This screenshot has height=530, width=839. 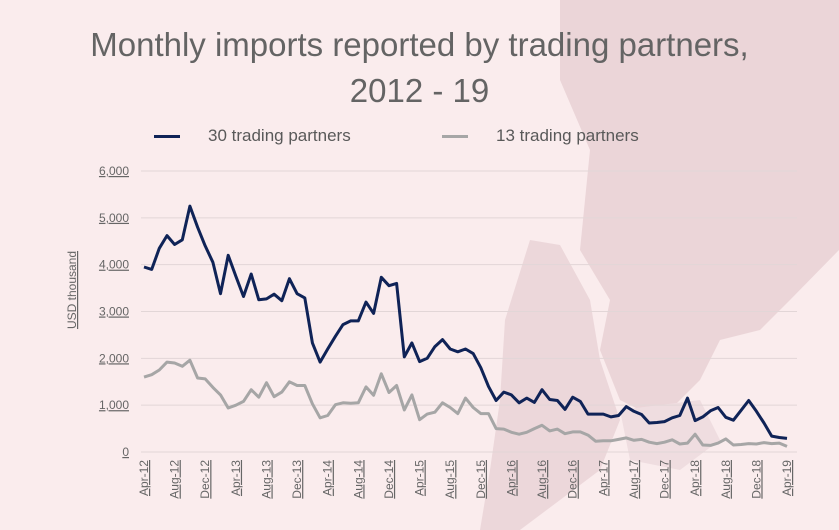 What do you see at coordinates (419, 90) in the screenshot?
I see `chart-title-line-2: 2012 - 19` at bounding box center [419, 90].